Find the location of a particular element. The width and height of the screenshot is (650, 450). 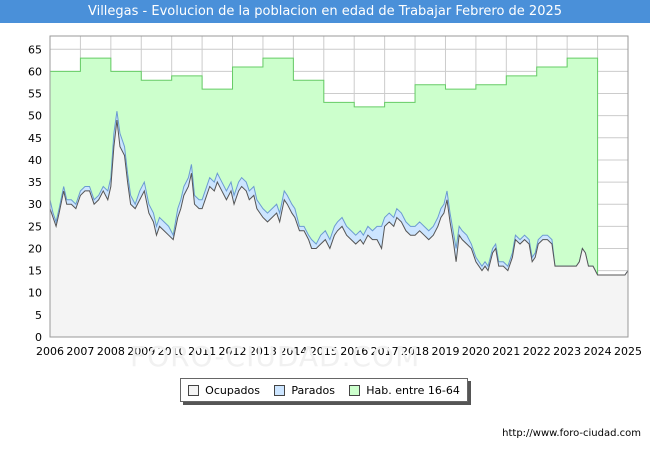

legend-swatch-ocupados is located at coordinates (194, 390).